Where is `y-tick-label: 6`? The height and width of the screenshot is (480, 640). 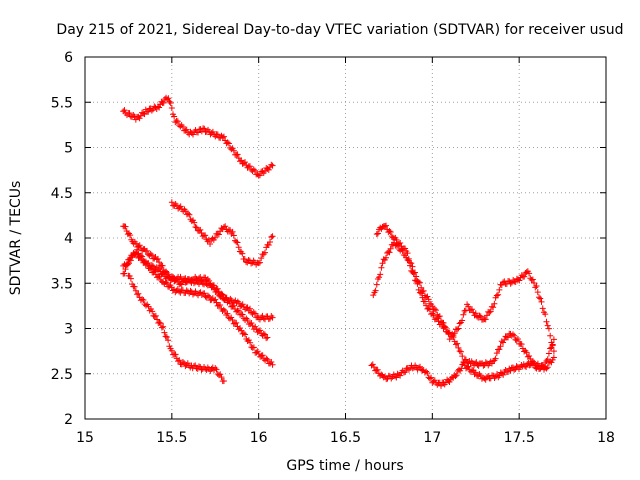
y-tick-label: 6 is located at coordinates (68, 58).